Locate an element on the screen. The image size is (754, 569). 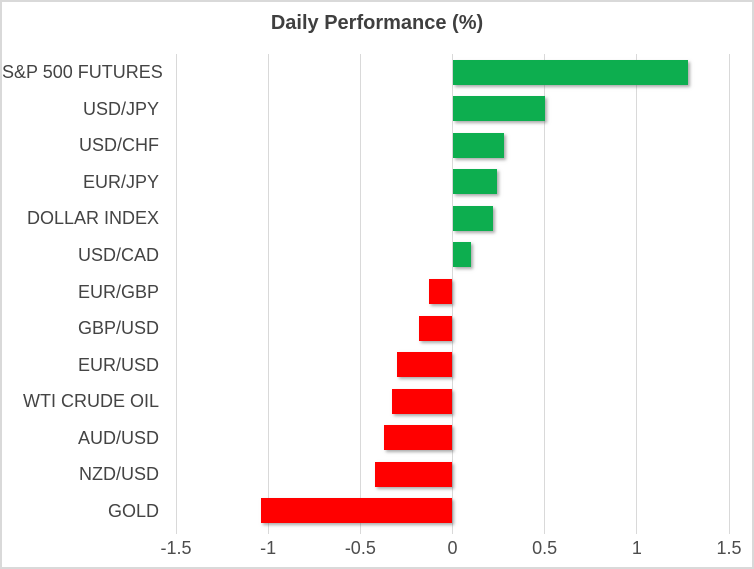
category-label: USD/JPY is located at coordinates (120, 108).